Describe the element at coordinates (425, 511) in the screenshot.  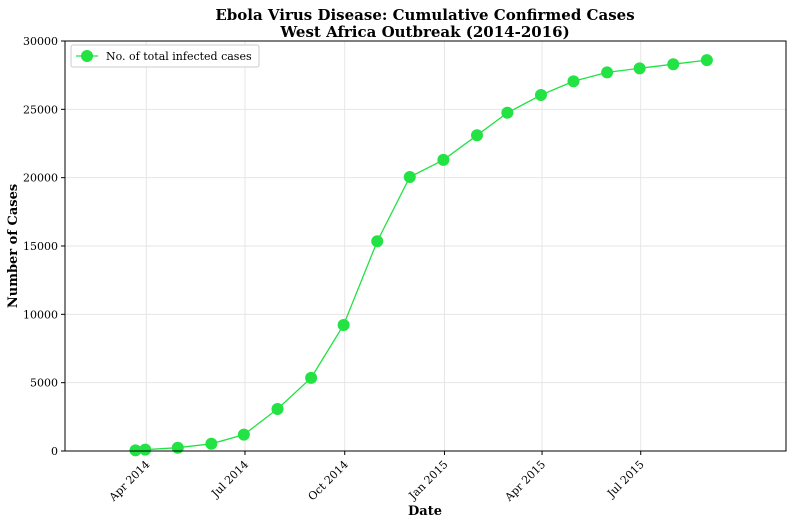
I see `x-axis-label: Date` at that location.